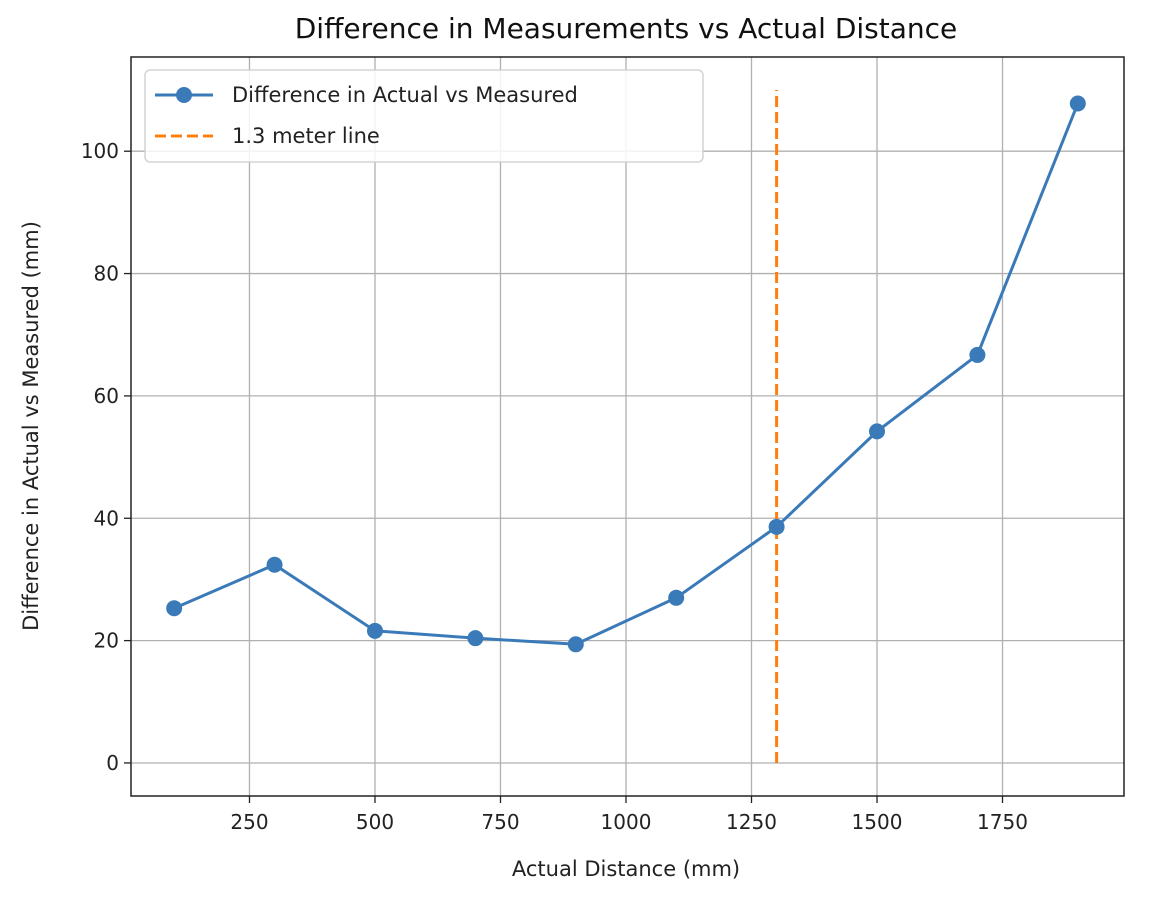 This screenshot has width=1164, height=904. What do you see at coordinates (106, 457) in the screenshot?
I see `y-ticks: 0 20 40 60 80 100` at bounding box center [106, 457].